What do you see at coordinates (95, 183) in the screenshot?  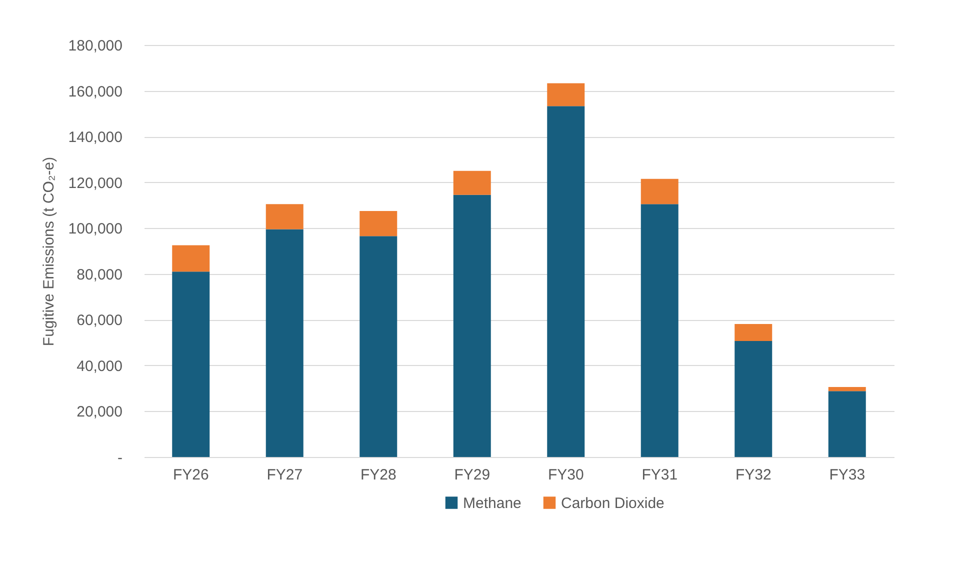 I see `y-tick-label: 120,000` at bounding box center [95, 183].